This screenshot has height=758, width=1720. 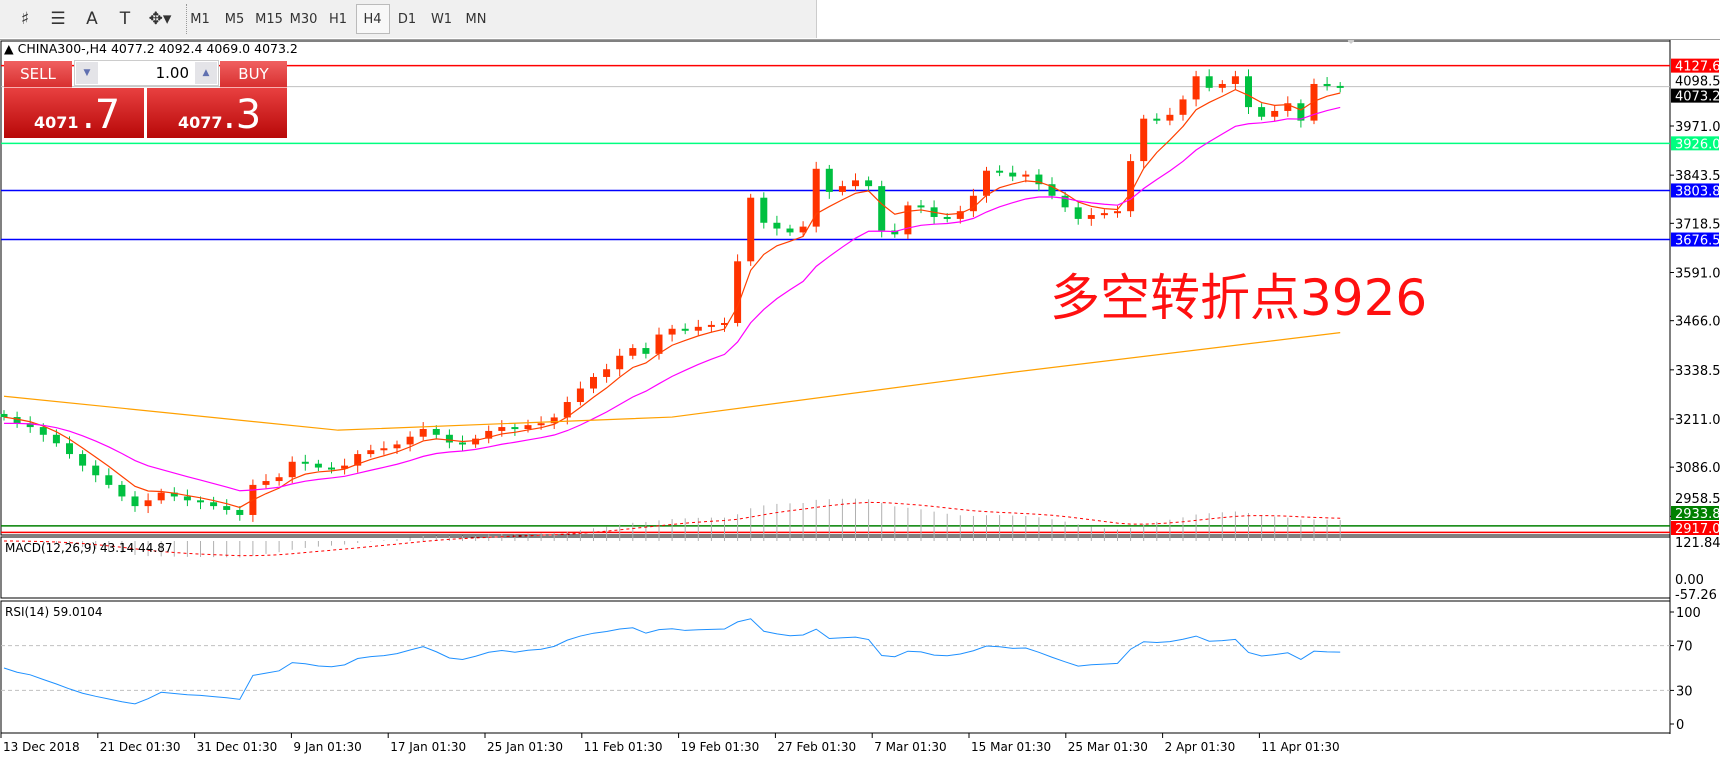 What do you see at coordinates (1680, 725) in the screenshot?
I see `rsi-tick-label: 0` at bounding box center [1680, 725].